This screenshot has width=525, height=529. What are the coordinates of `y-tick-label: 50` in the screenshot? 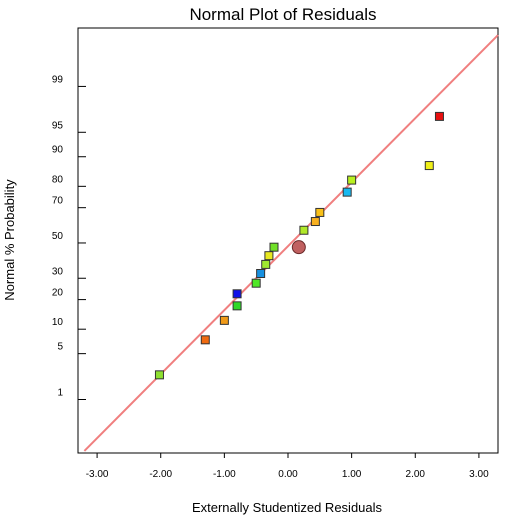 It's located at (58, 236).